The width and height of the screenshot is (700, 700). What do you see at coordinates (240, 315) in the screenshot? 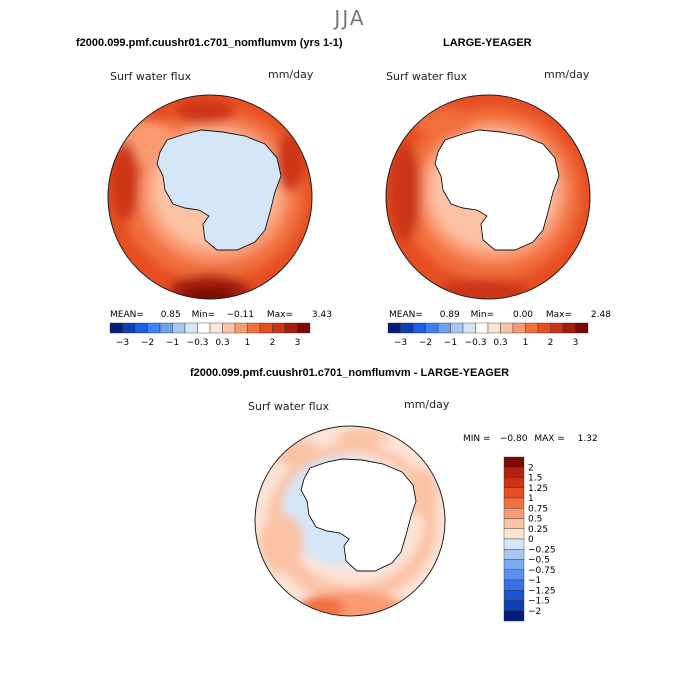
I see `panel1-min-value: −0.11` at bounding box center [240, 315].